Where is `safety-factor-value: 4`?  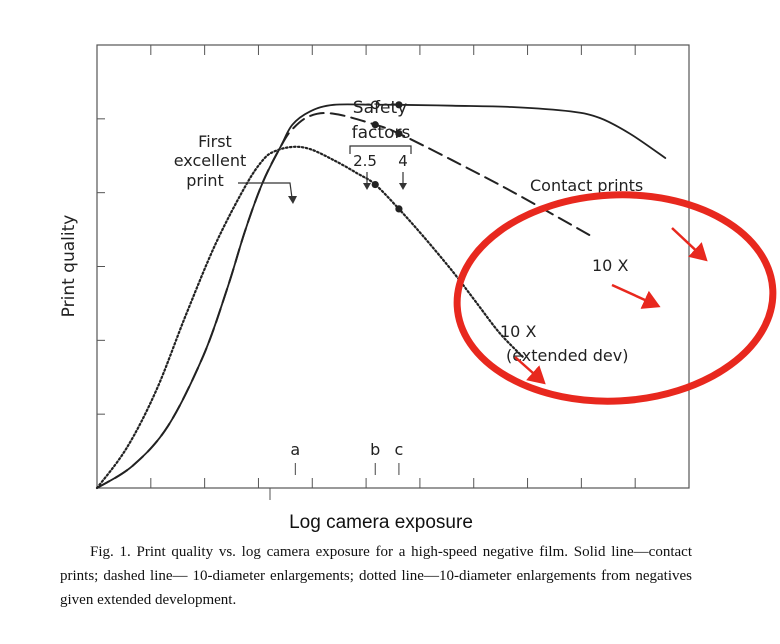 safety-factor-value: 4 is located at coordinates (403, 161).